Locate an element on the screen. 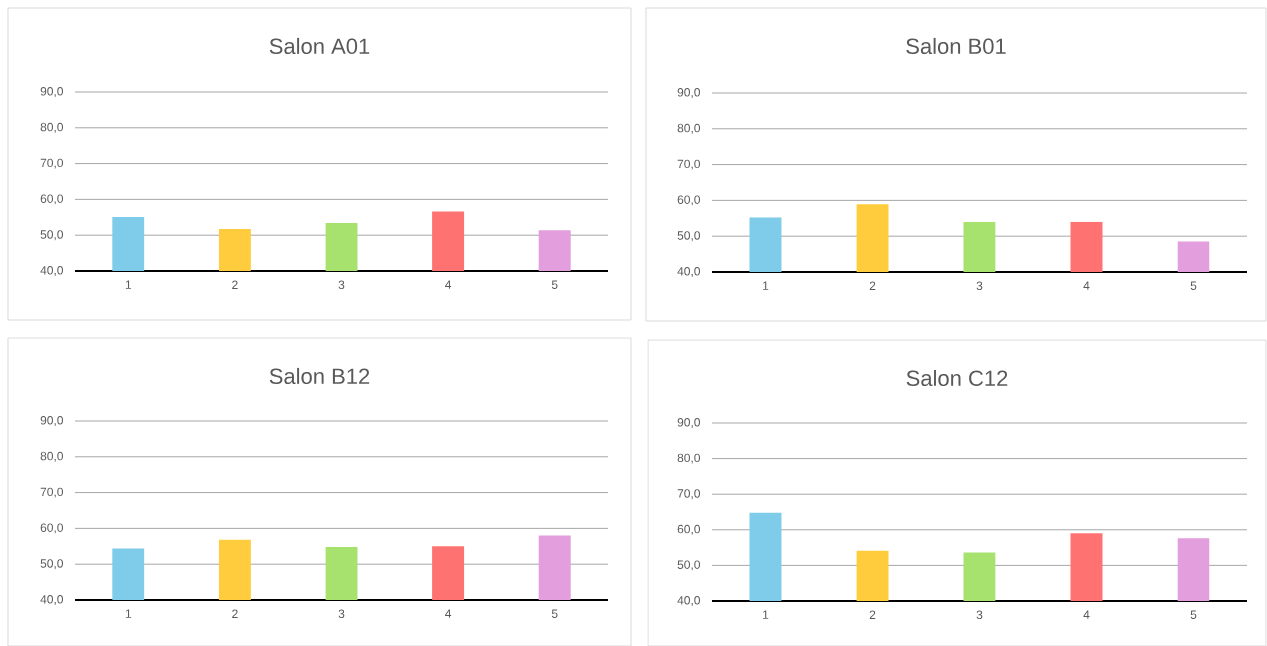  chart-title: Salon C12 is located at coordinates (957, 377).